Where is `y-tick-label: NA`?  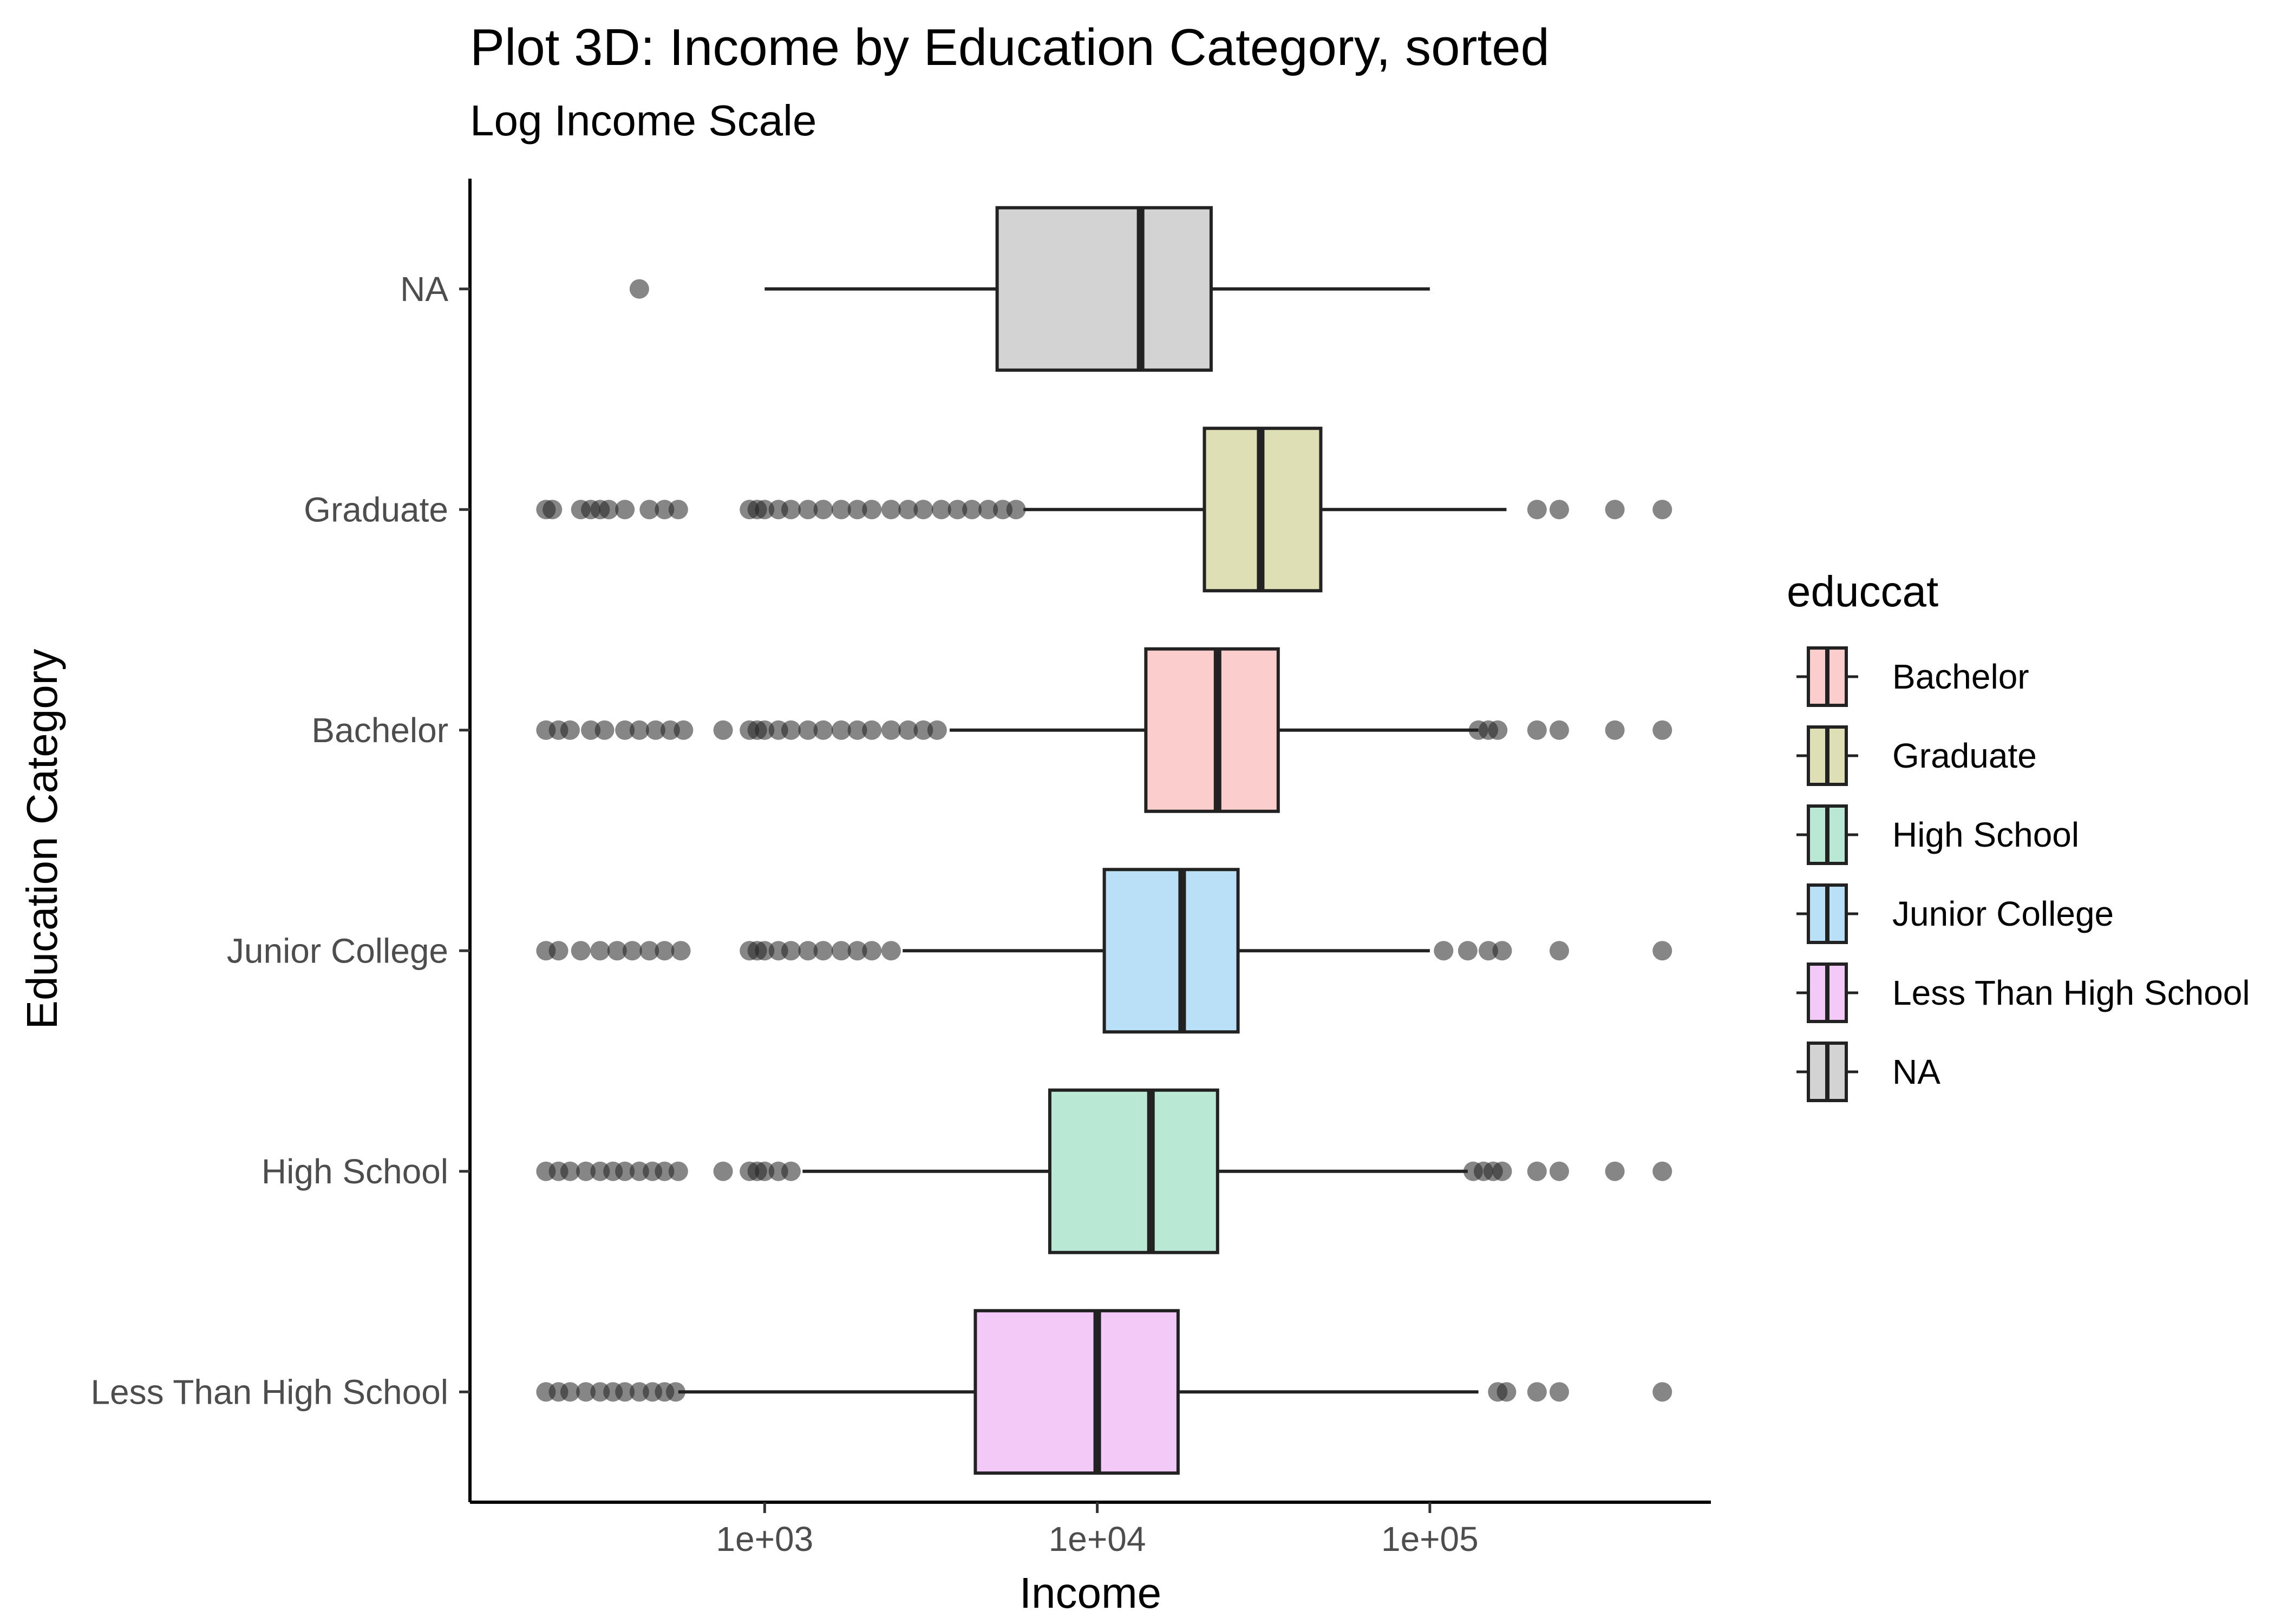
y-tick-label: NA is located at coordinates (424, 289).